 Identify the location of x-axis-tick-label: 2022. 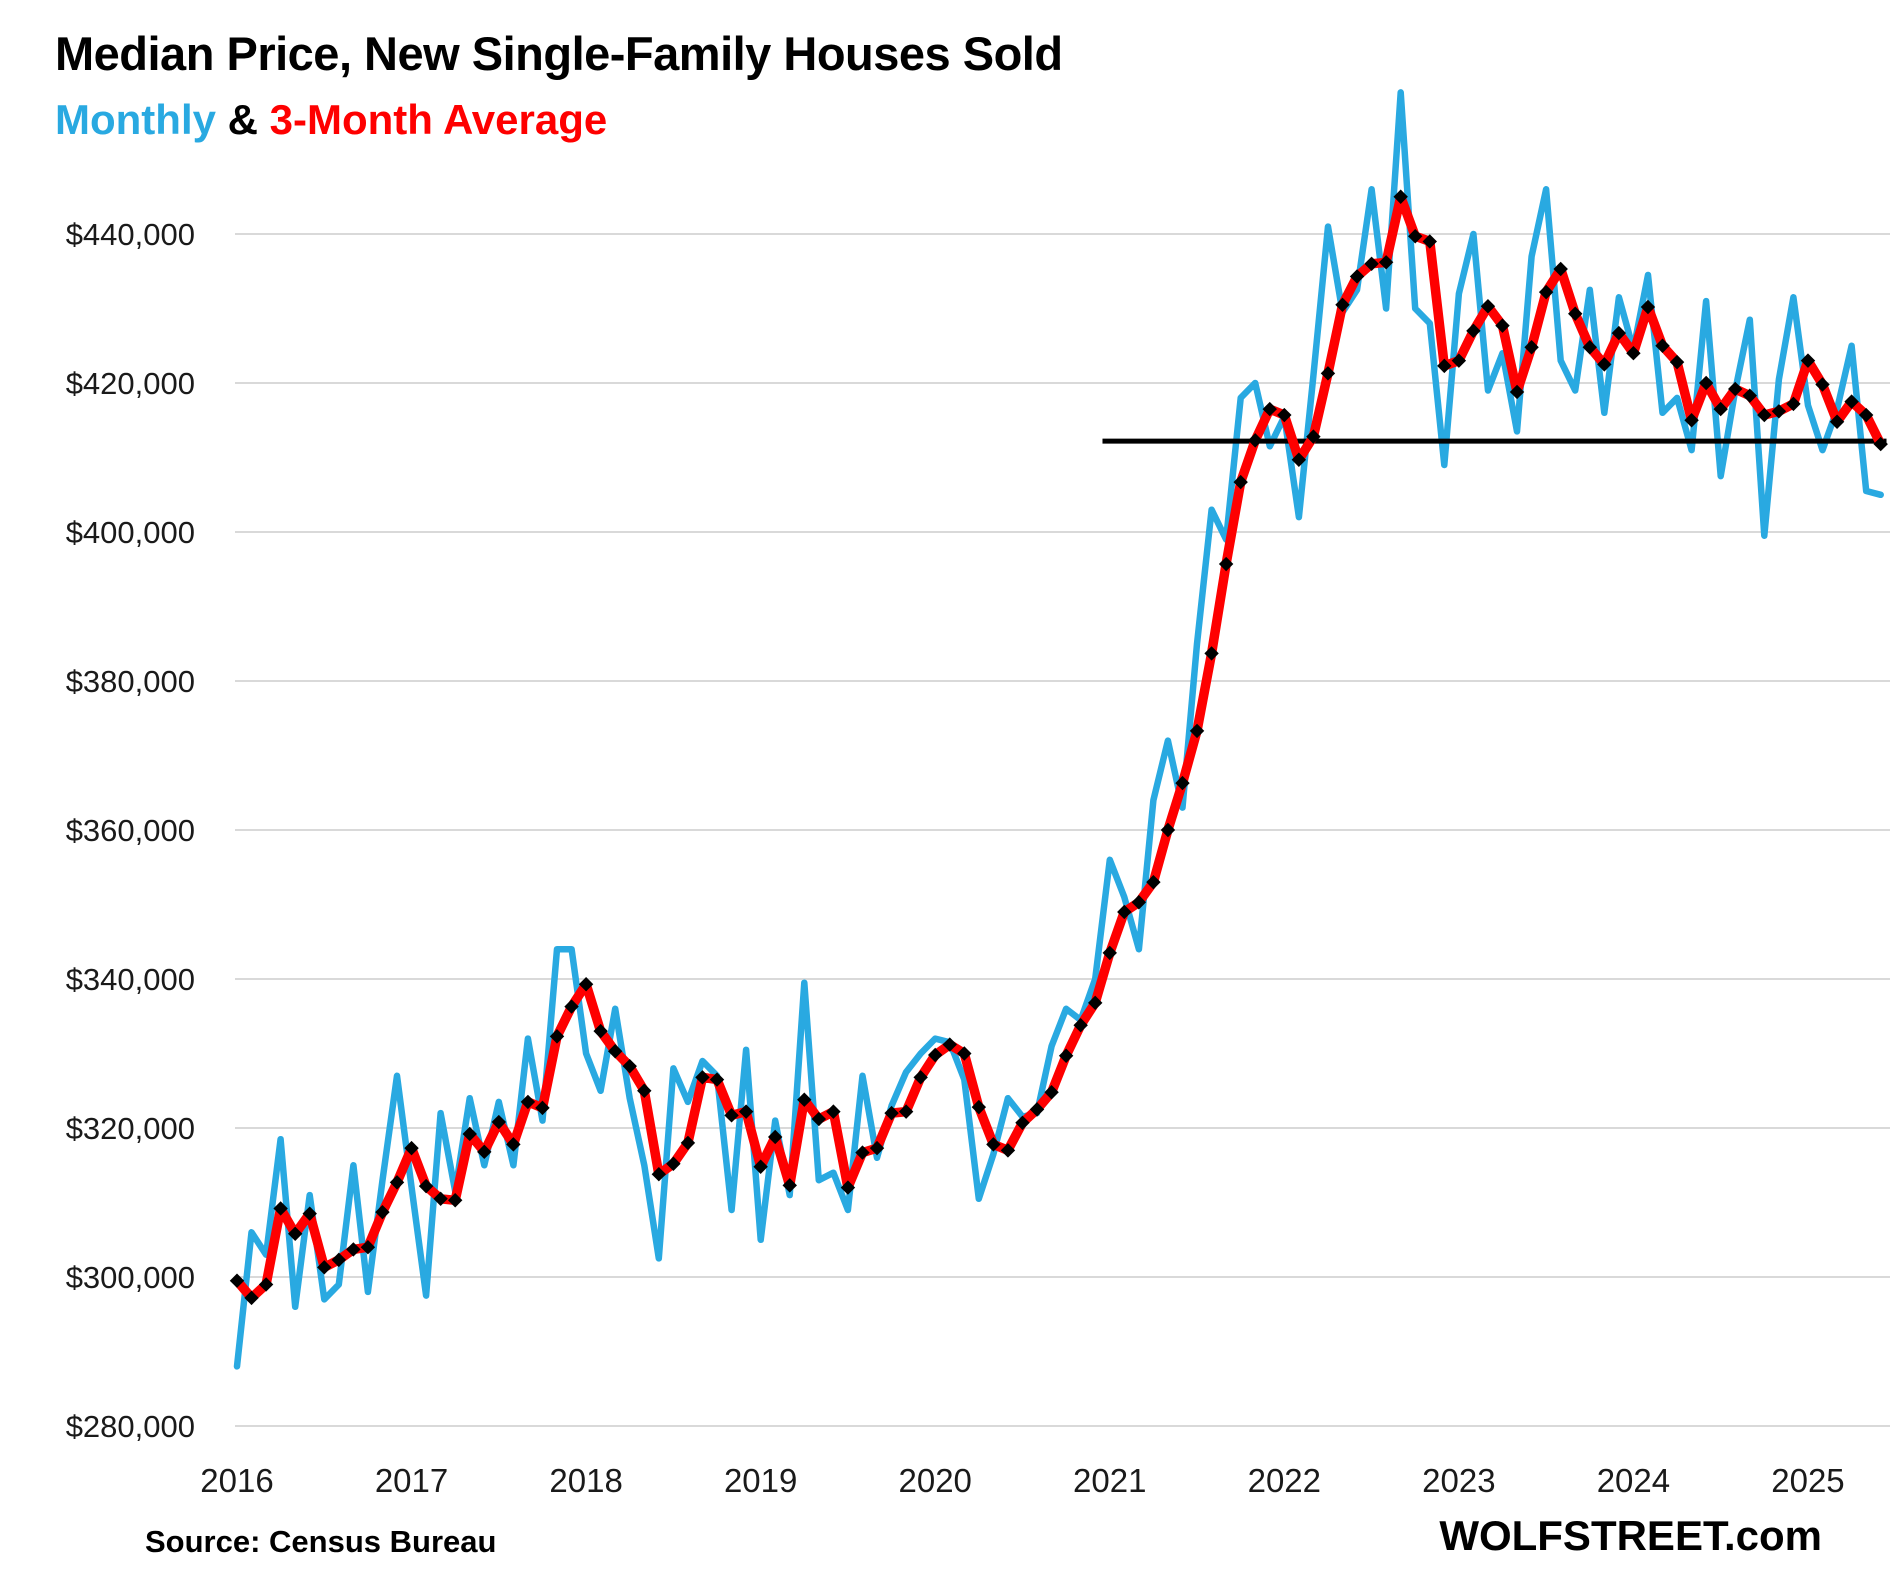
(1284, 1480).